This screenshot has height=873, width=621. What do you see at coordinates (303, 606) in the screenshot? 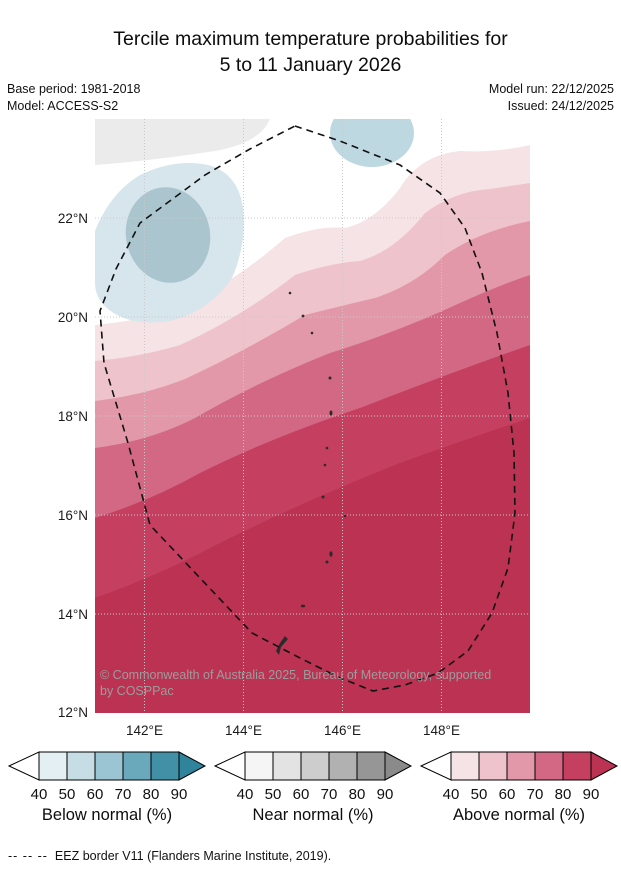
I see `island-rota` at bounding box center [303, 606].